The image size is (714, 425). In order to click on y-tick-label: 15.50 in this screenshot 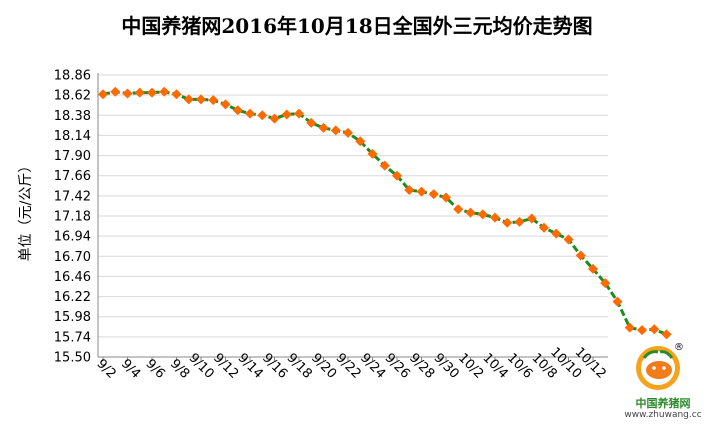, I will do `click(72, 358)`.